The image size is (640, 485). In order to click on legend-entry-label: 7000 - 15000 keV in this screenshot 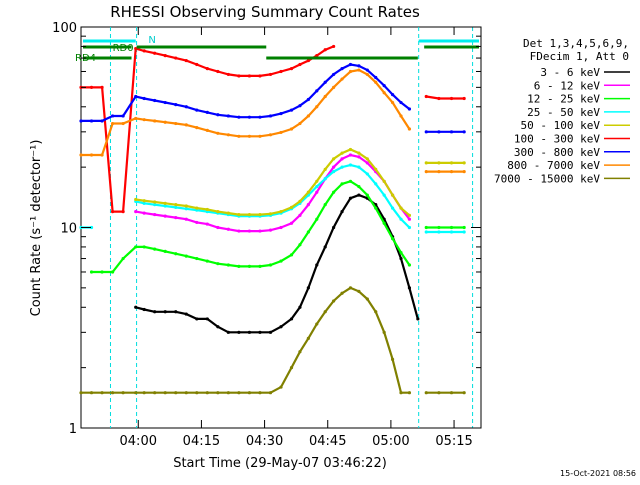, I will do `click(547, 178)`.